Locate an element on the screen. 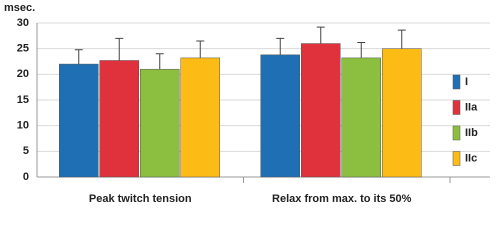  y-tick-label: 0 is located at coordinates (26, 177).